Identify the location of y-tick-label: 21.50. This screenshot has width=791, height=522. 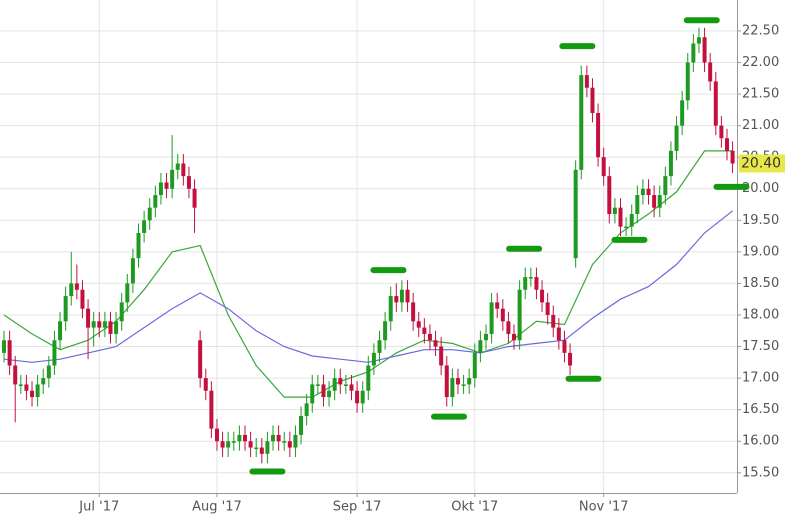
(760, 94).